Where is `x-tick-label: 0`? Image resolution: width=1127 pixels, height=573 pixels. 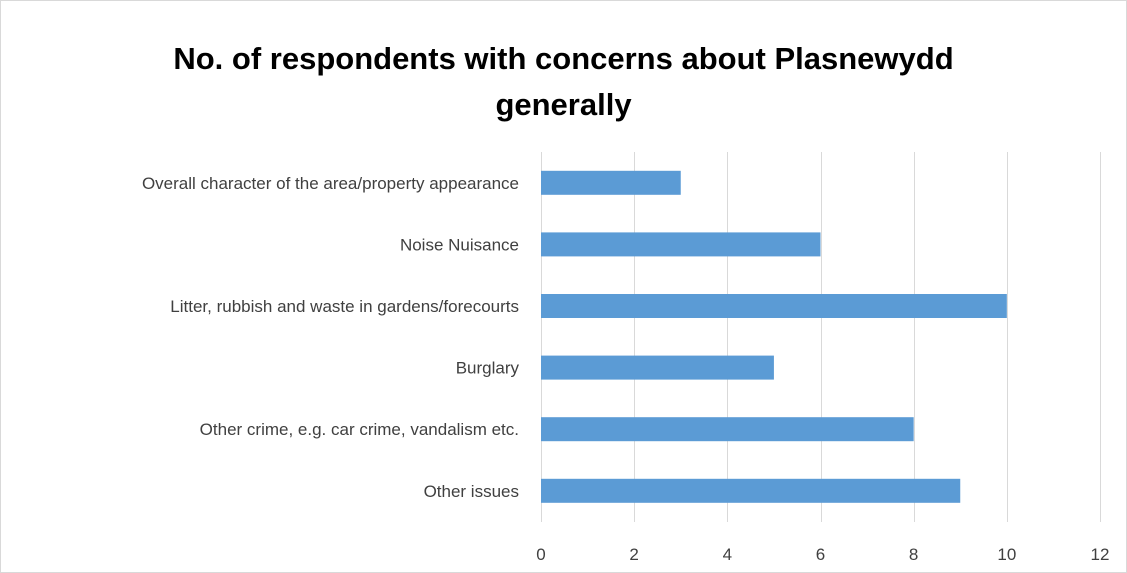
x-tick-label: 0 is located at coordinates (540, 554).